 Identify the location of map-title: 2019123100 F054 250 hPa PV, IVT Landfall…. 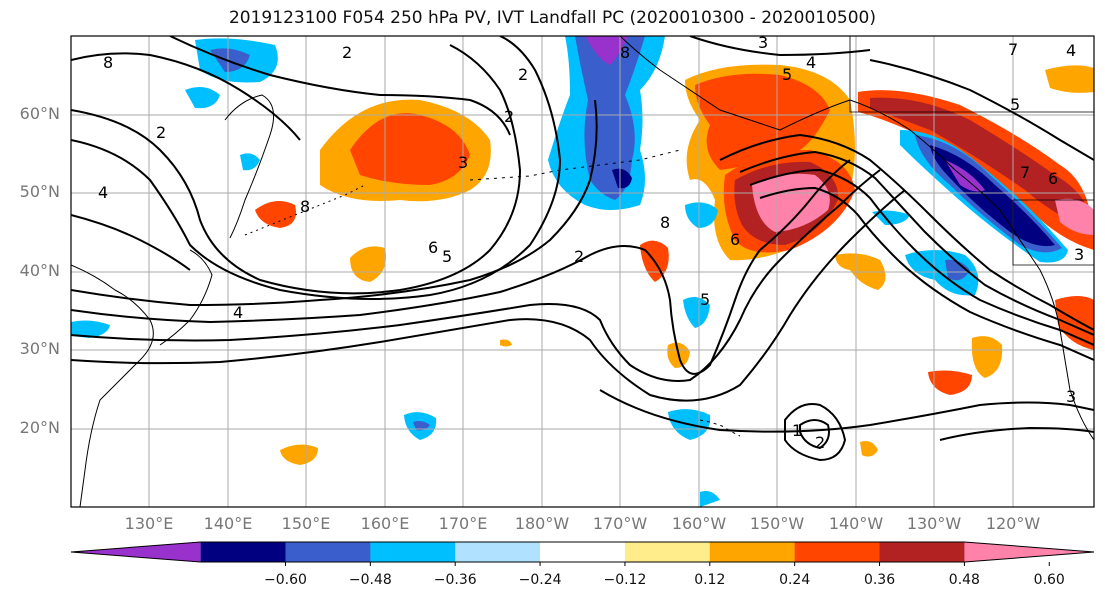
(552, 18).